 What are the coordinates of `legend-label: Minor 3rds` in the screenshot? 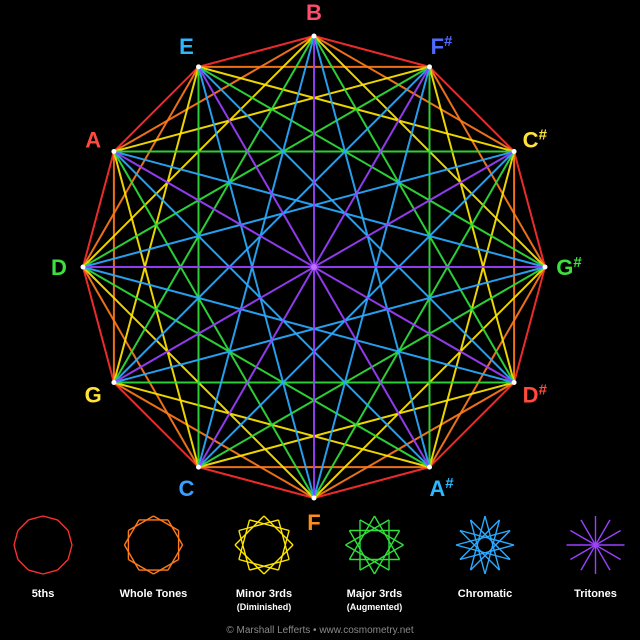 It's located at (264, 594).